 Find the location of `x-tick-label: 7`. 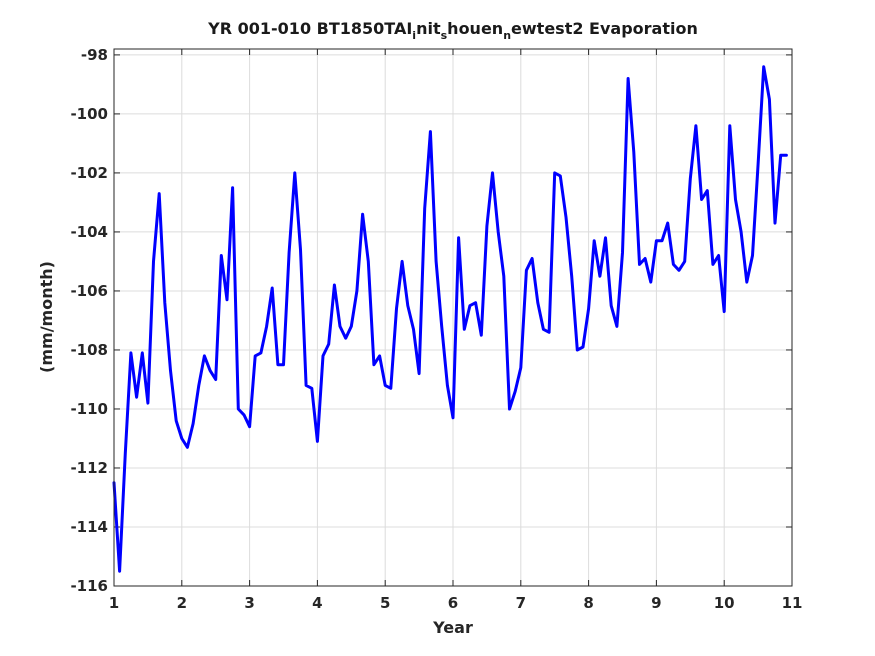

x-tick-label: 7 is located at coordinates (521, 603).